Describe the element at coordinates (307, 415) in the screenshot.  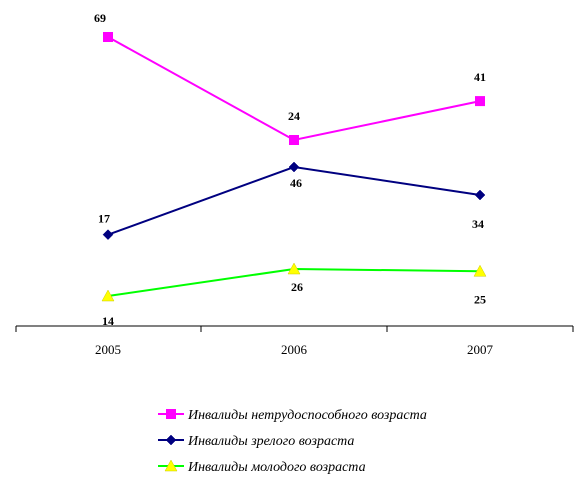
I see `legend-label: Инвалиды нетрудоспособного возраста` at that location.